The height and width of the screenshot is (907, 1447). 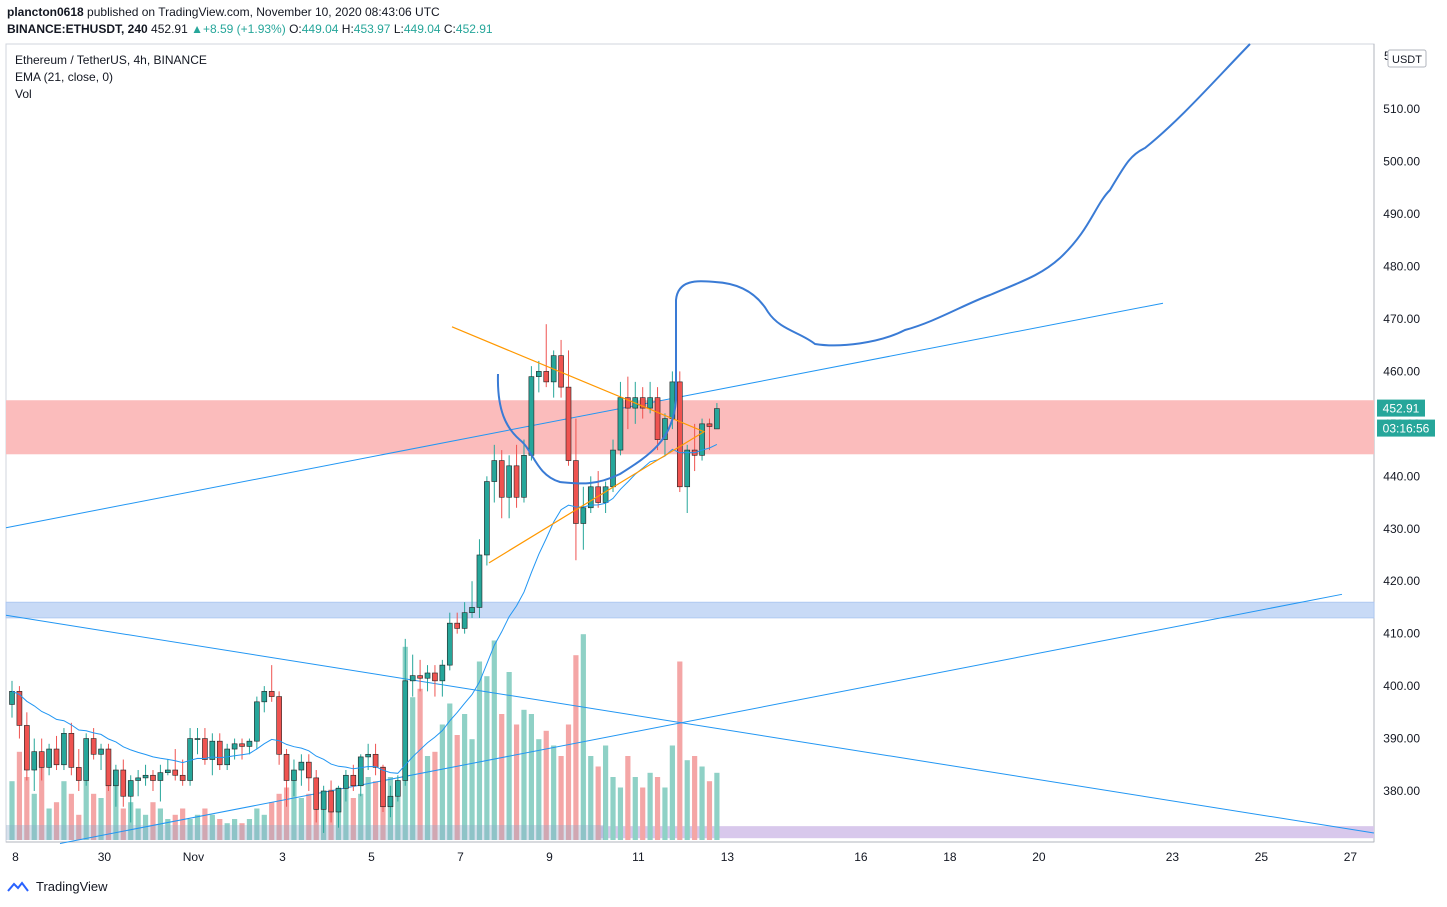 I want to click on price-tick-label: 470.00, so click(x=1401, y=319).